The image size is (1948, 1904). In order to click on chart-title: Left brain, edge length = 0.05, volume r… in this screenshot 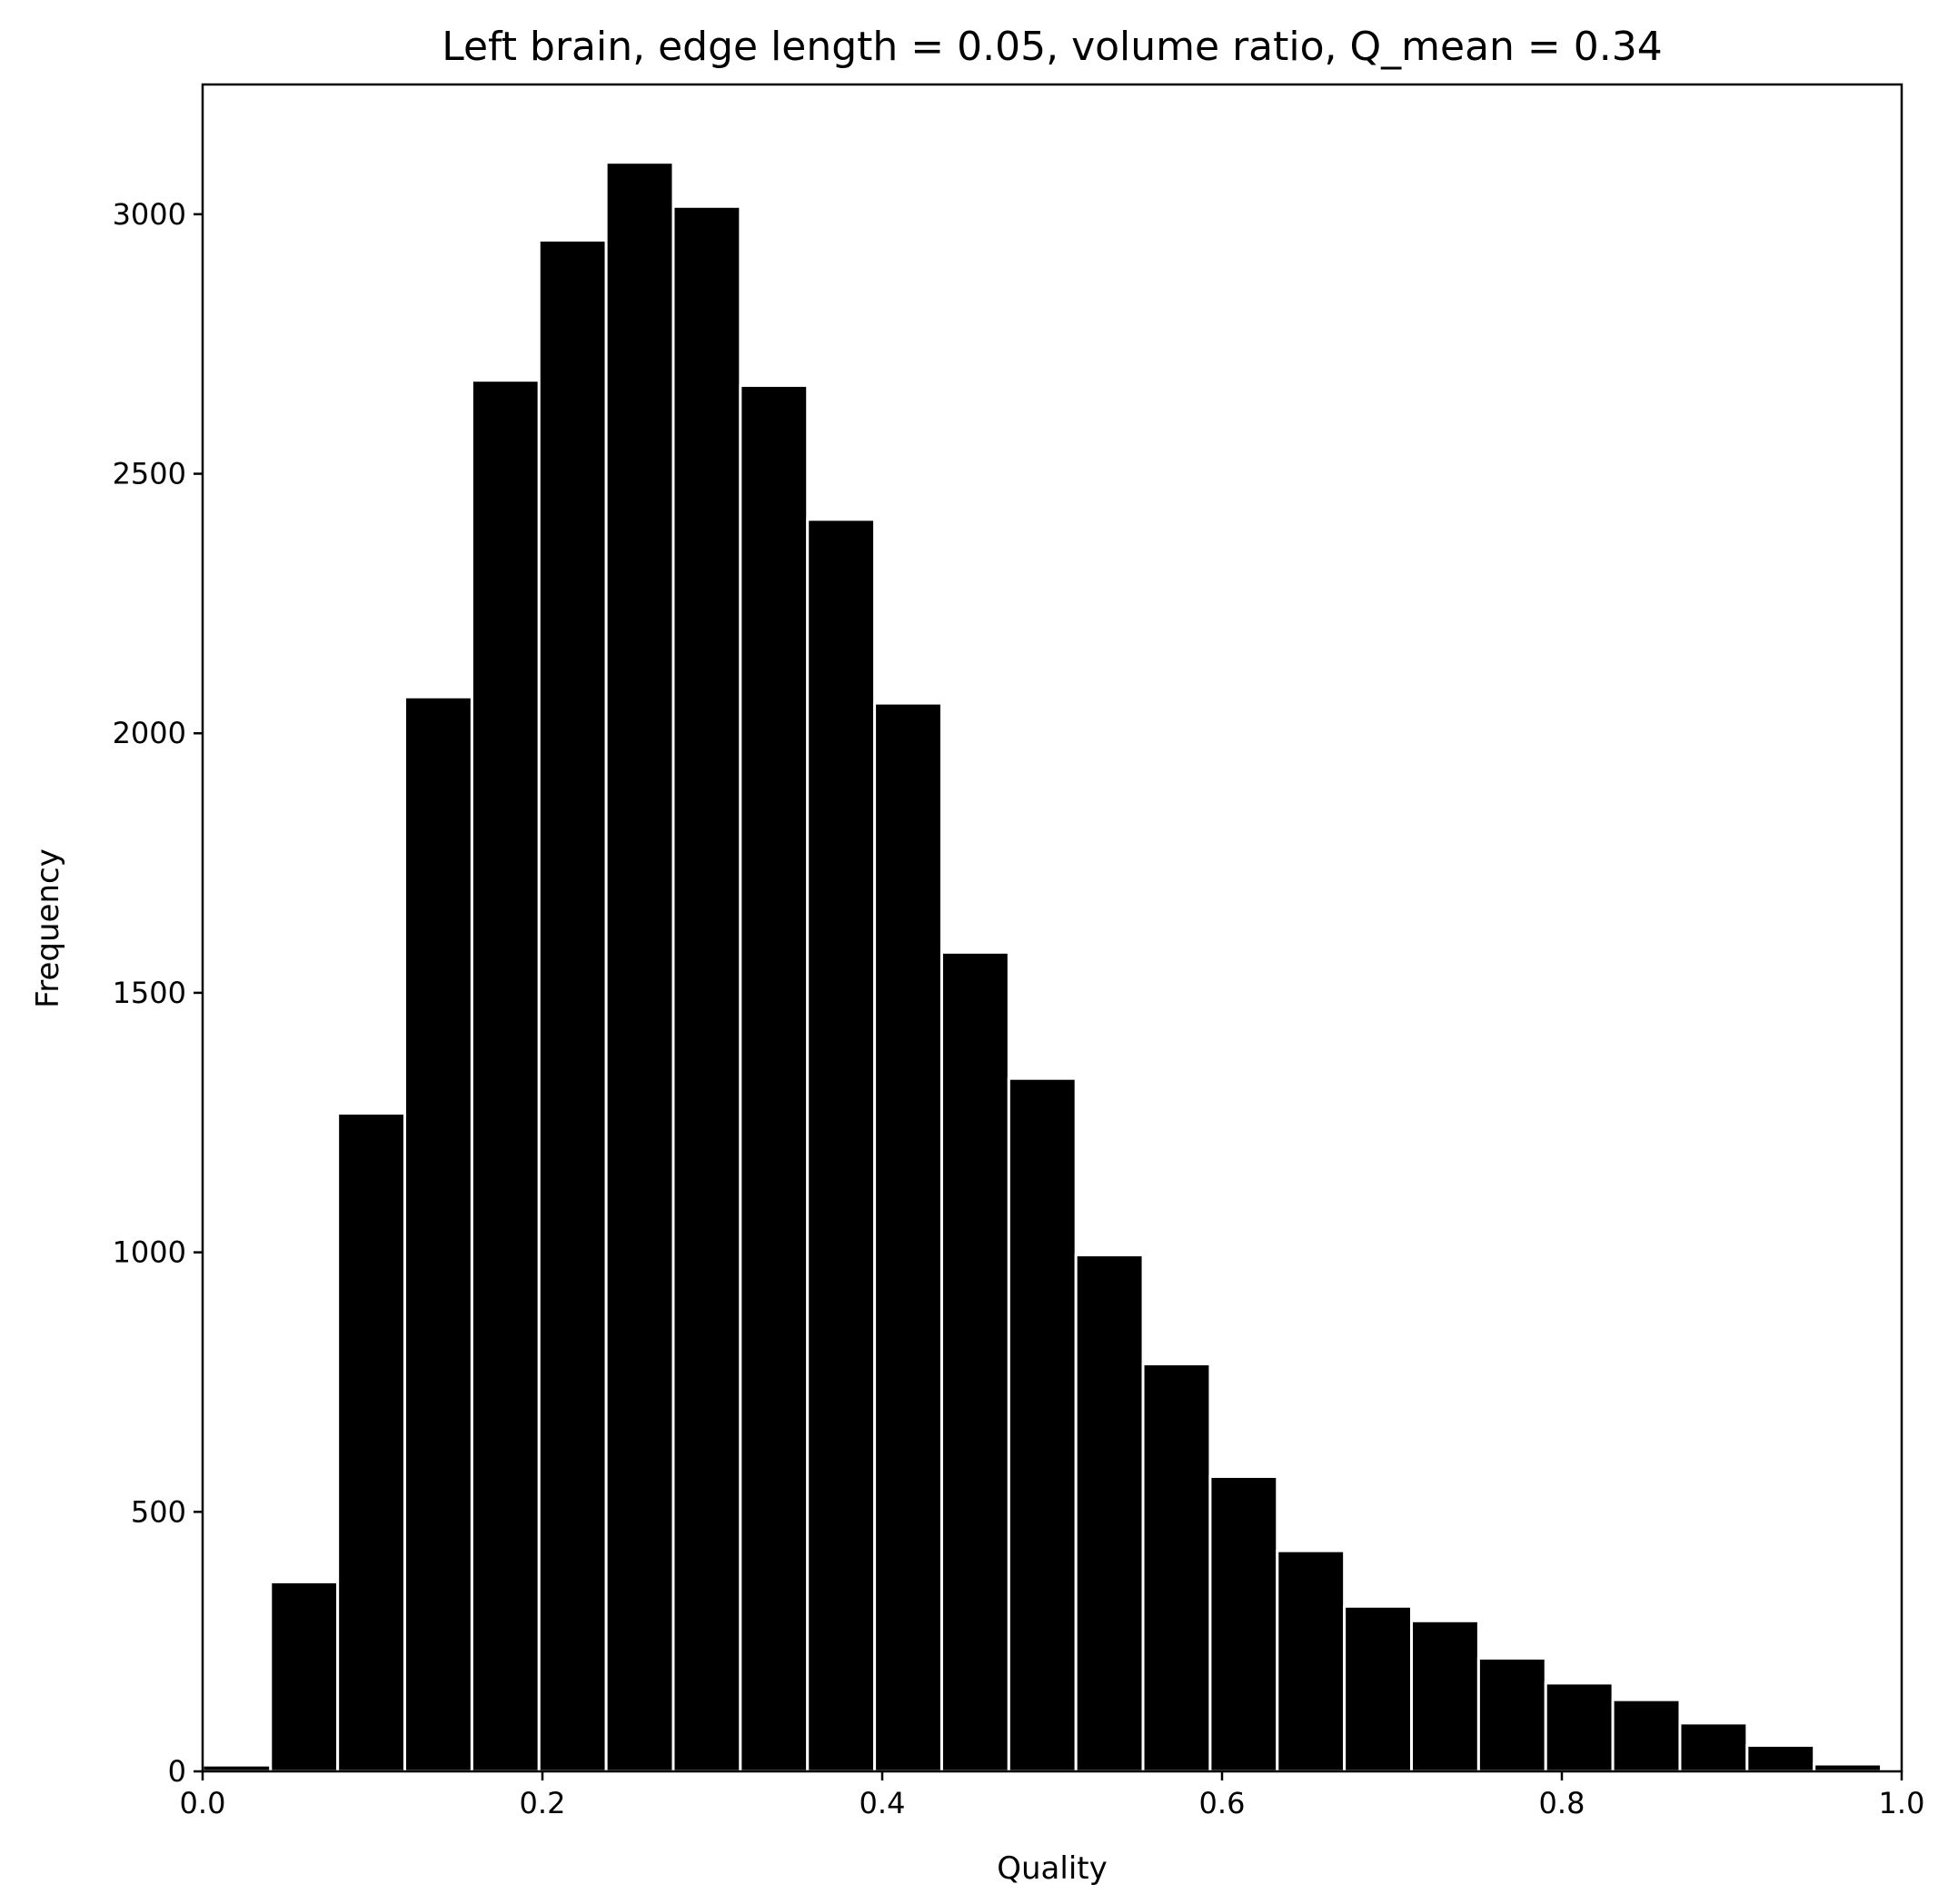, I will do `click(1052, 47)`.